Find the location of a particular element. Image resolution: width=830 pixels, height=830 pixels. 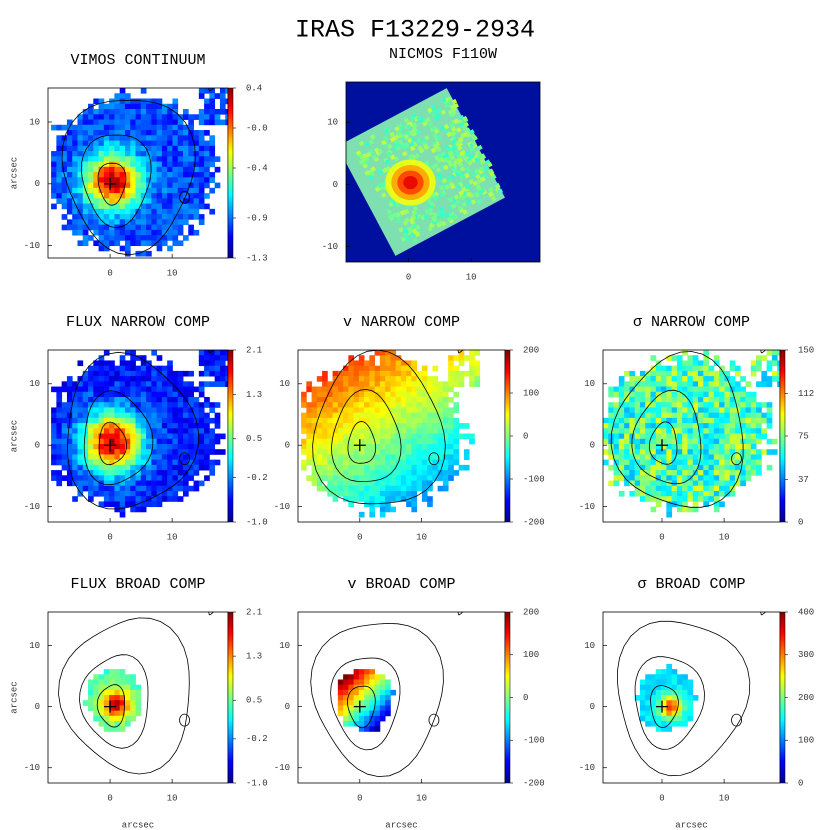

colorbar-tick-label: 0.5 is located at coordinates (254, 439).